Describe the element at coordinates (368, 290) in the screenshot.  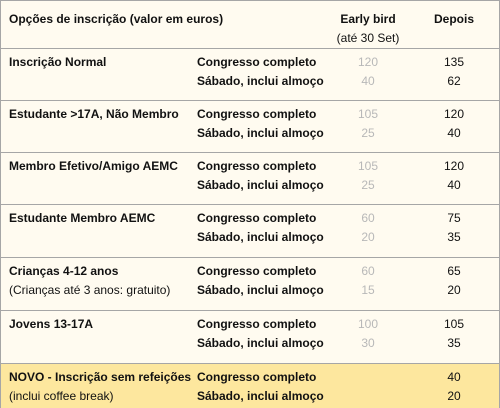
I see `early-bird-price: 15` at that location.